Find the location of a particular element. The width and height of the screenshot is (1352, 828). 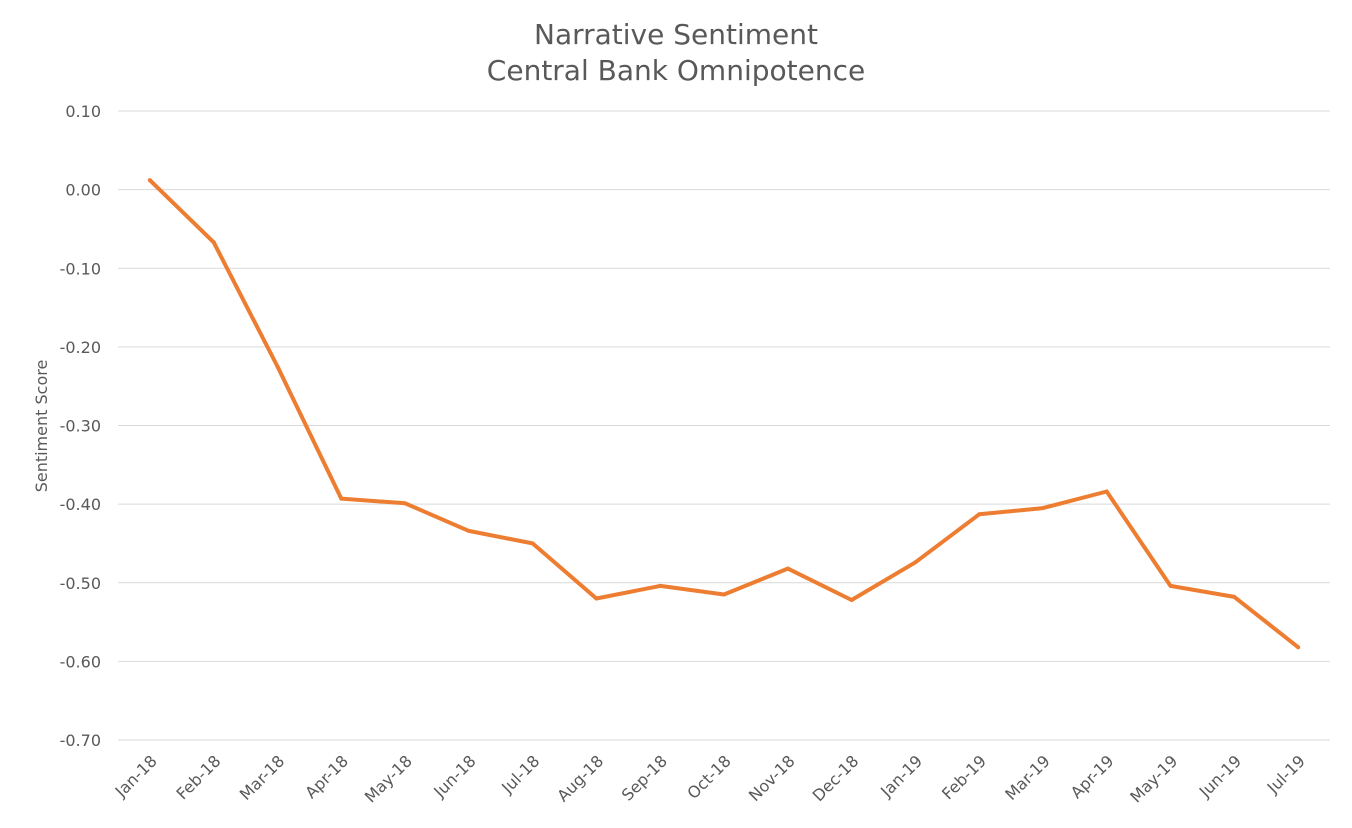

y-tick-label: -0.60 is located at coordinates (80, 661).